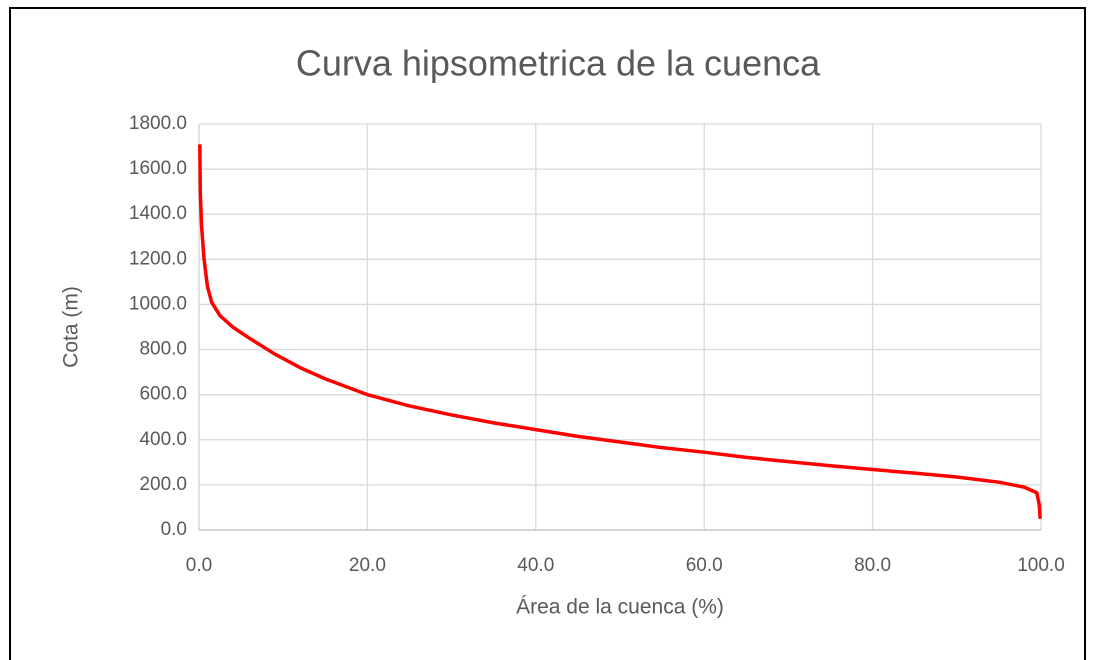 The height and width of the screenshot is (660, 1094). I want to click on y-tick-label: 400.0, so click(163, 439).